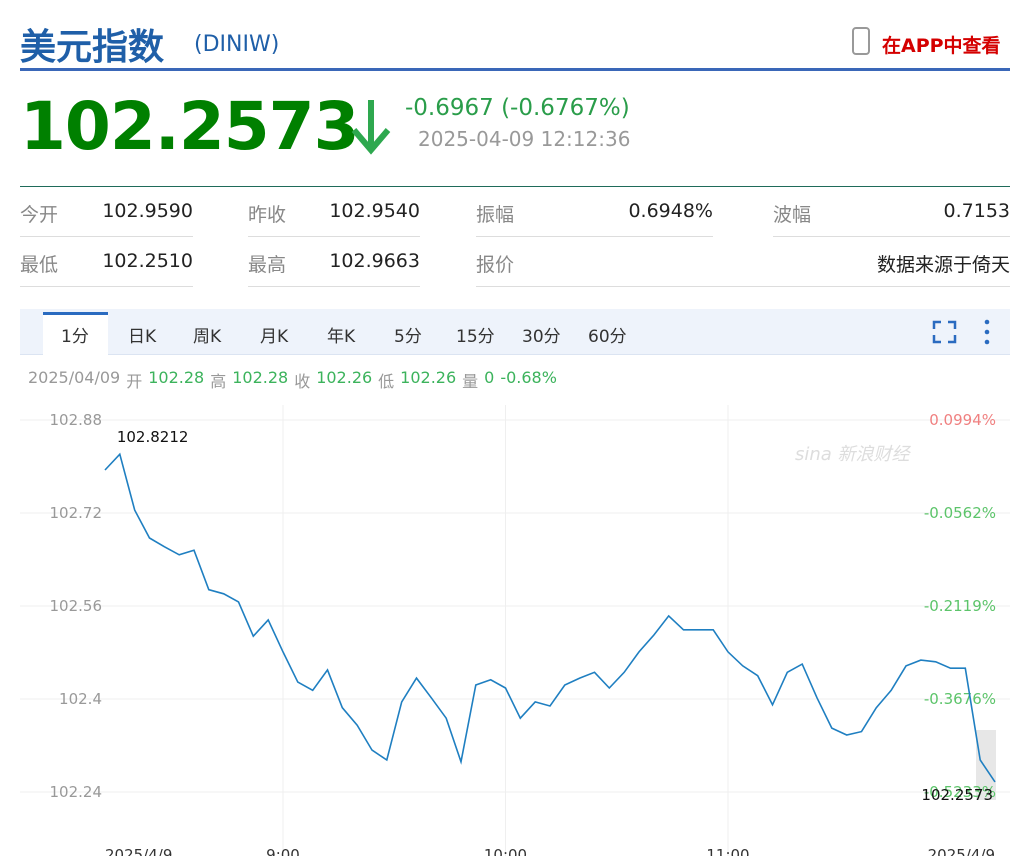 The height and width of the screenshot is (856, 1032). I want to click on tab: 15分, so click(475, 337).